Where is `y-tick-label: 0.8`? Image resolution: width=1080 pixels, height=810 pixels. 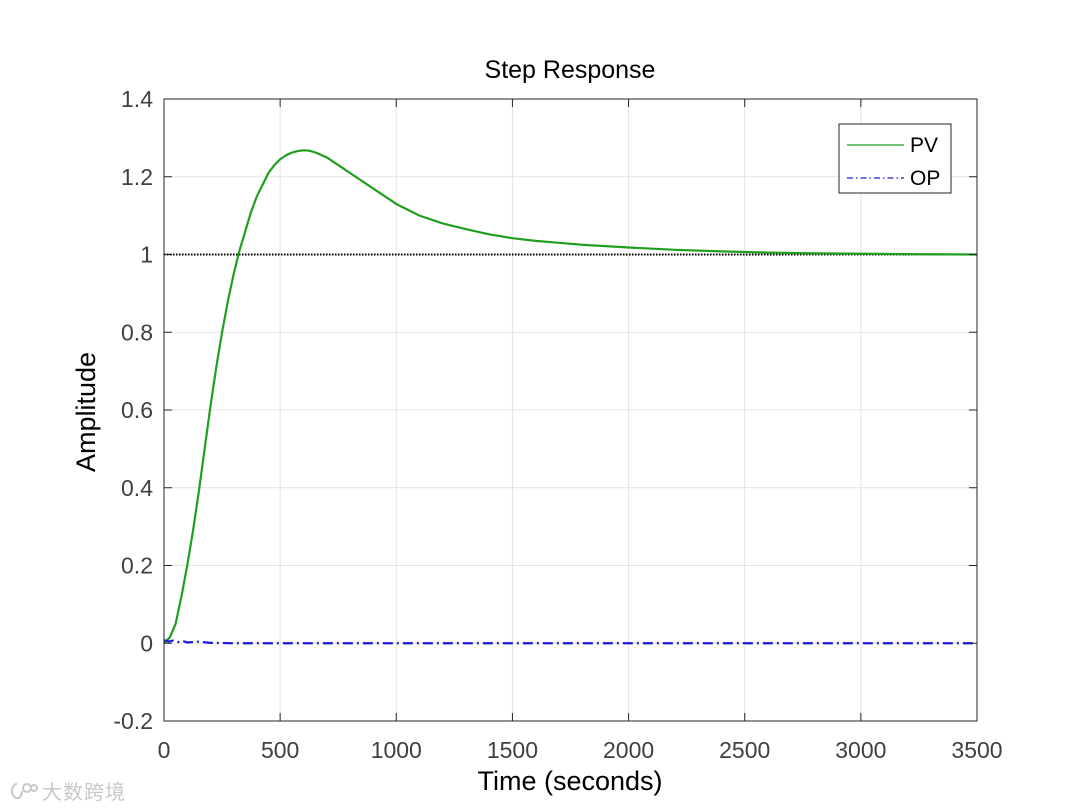 y-tick-label: 0.8 is located at coordinates (137, 332).